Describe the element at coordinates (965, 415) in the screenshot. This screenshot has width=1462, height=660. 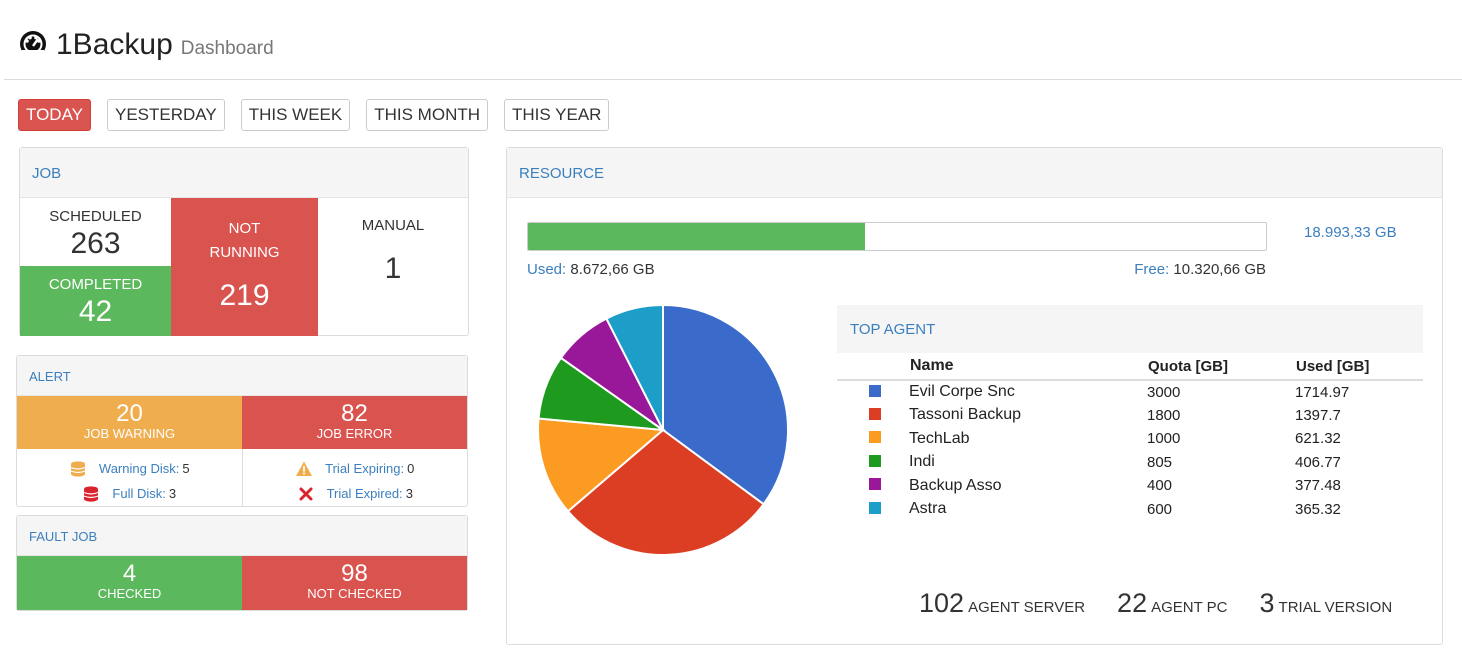
I see `agent-name: Tassoni Backup` at that location.